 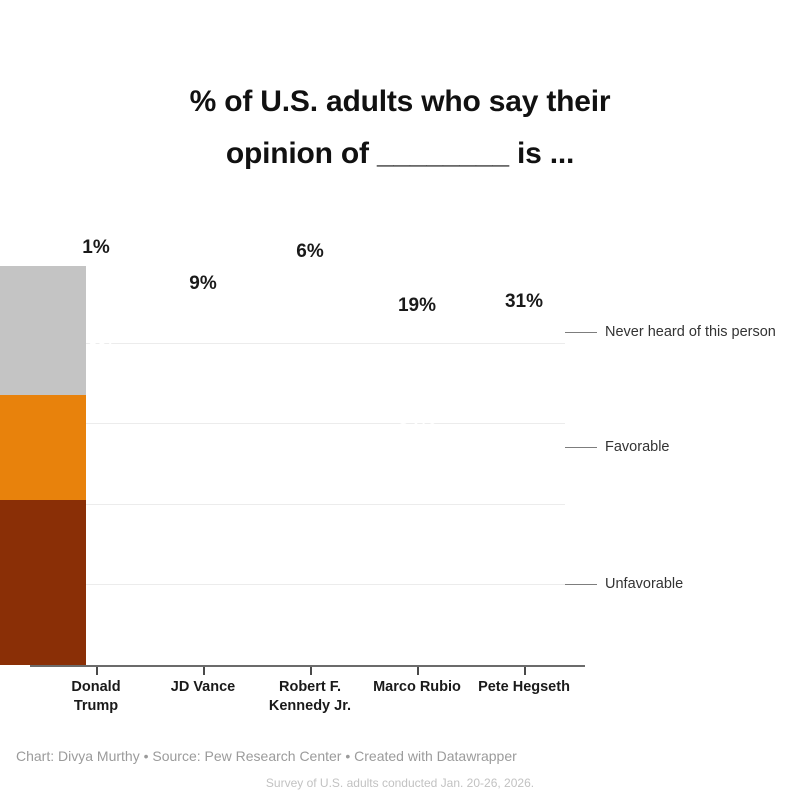 I want to click on x-axis-category-line: Pete Hegseth, so click(x=524, y=687).